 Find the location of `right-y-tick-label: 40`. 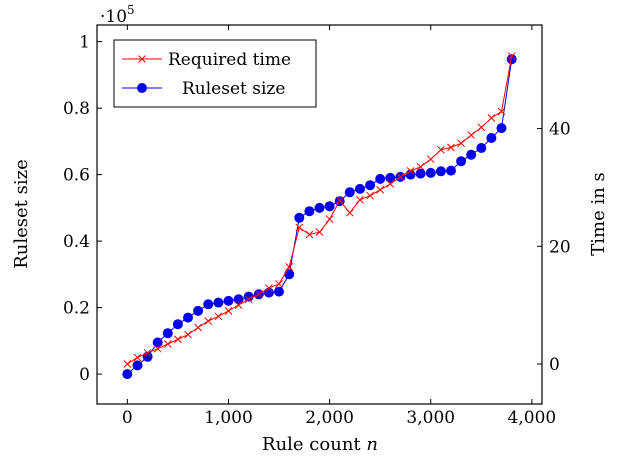

right-y-tick-label: 40 is located at coordinates (560, 130).